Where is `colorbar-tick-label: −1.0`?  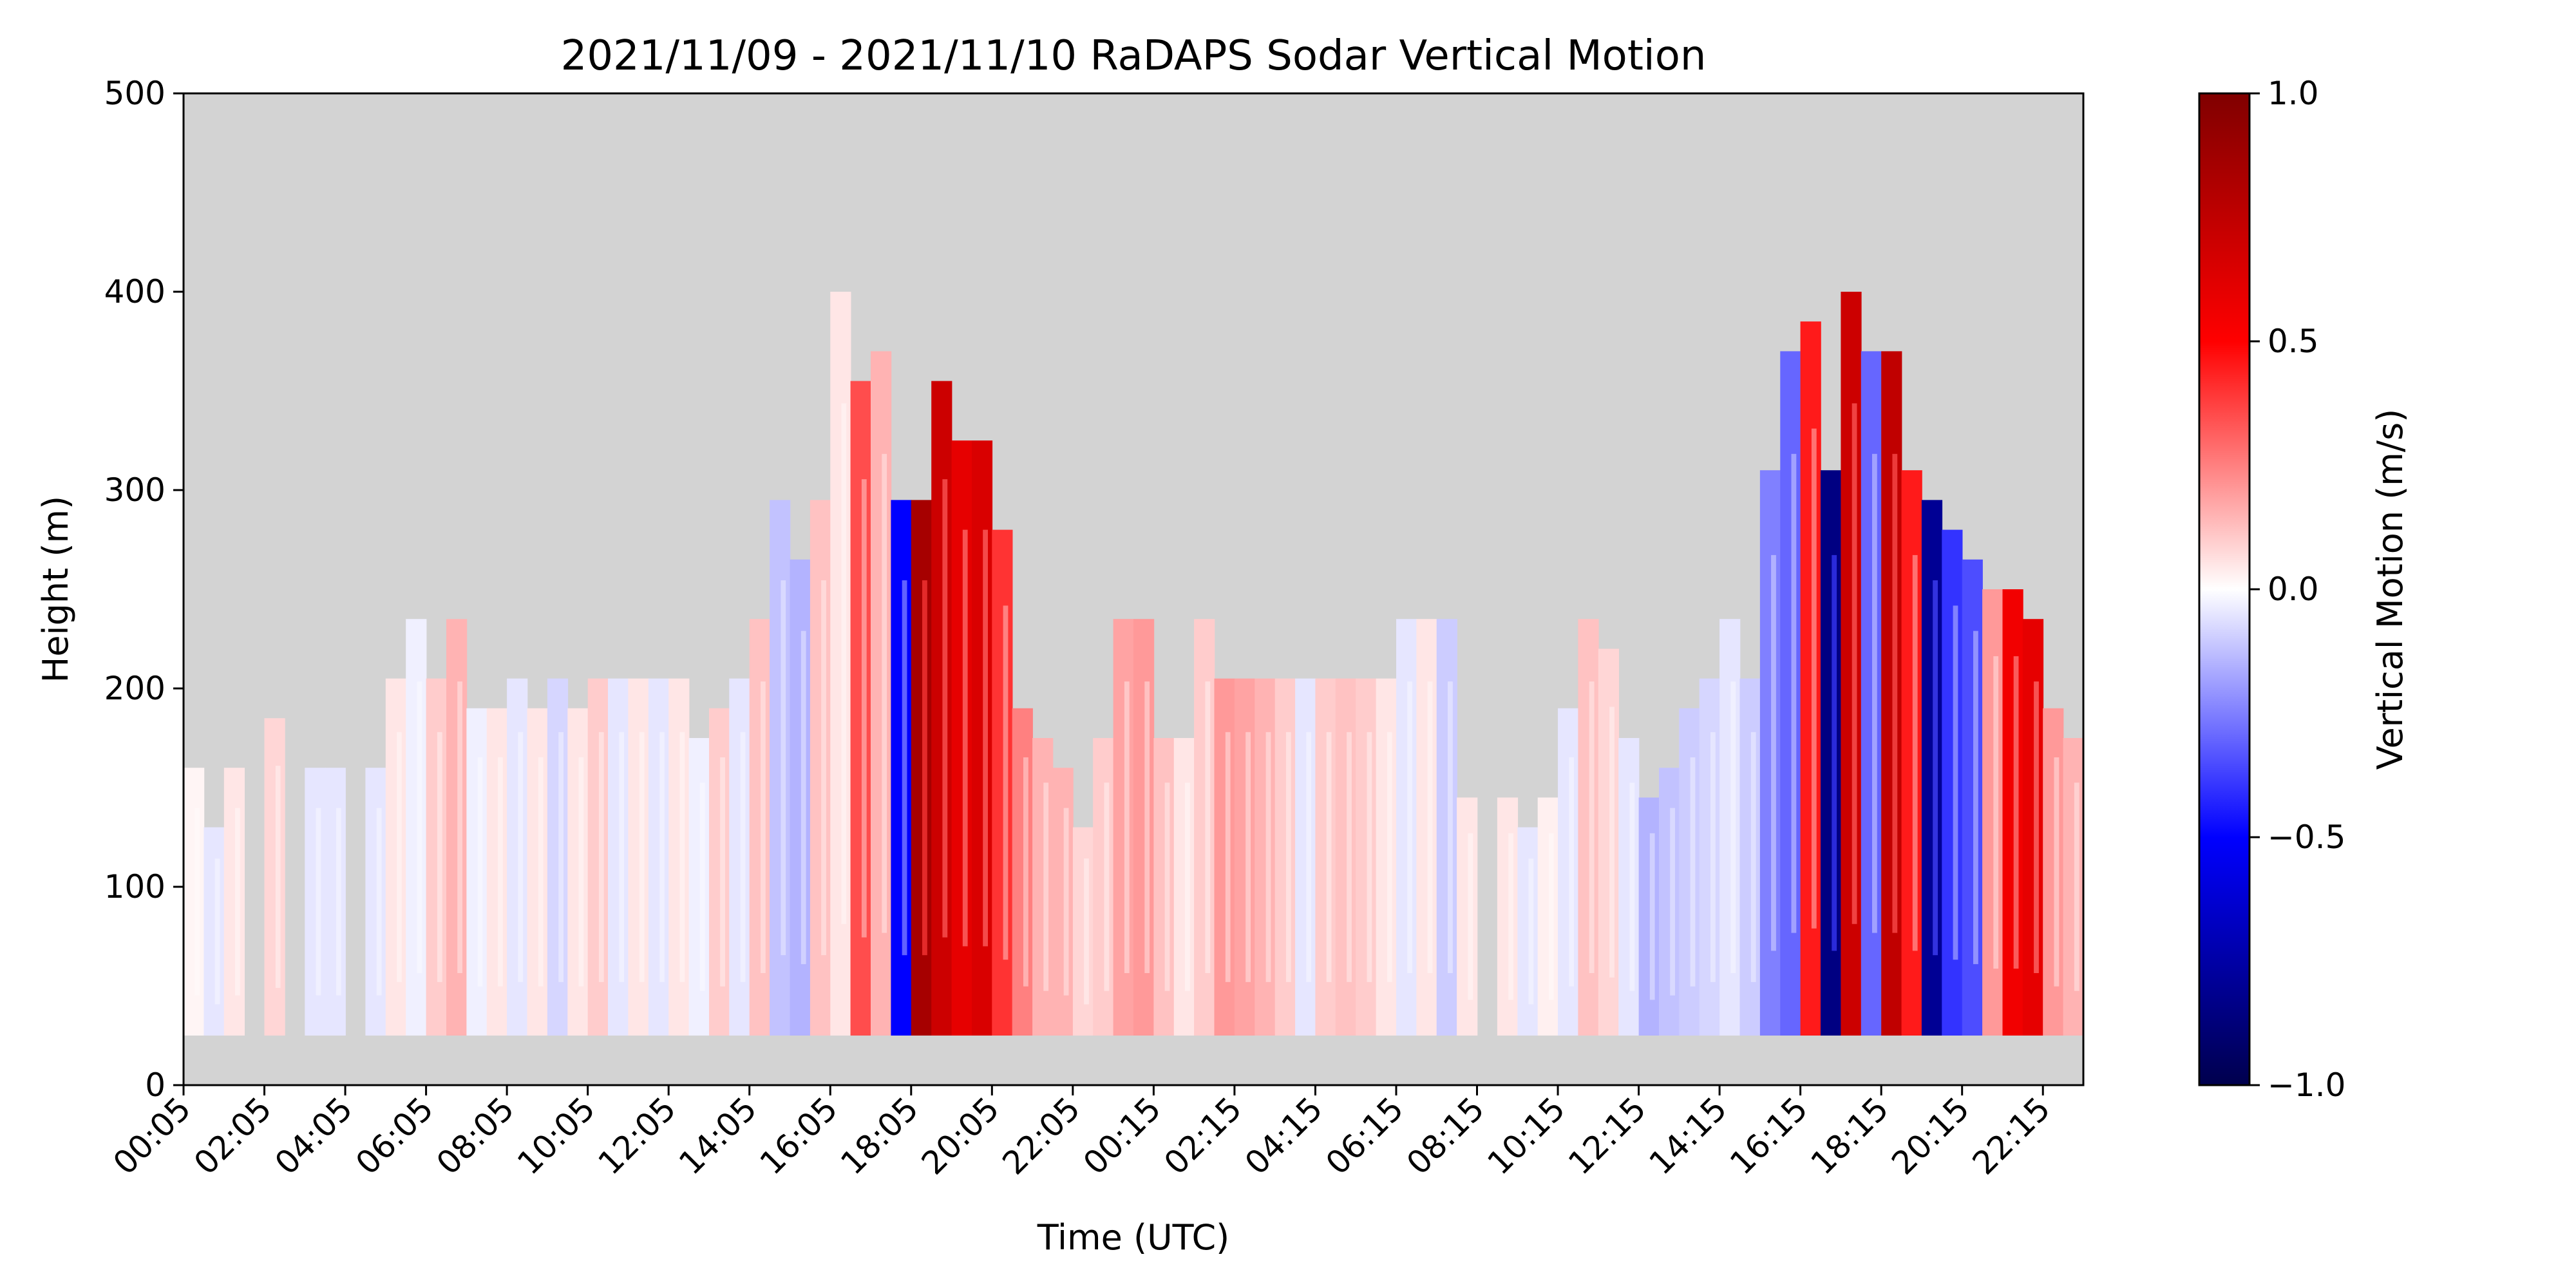
colorbar-tick-label: −1.0 is located at coordinates (2306, 1085).